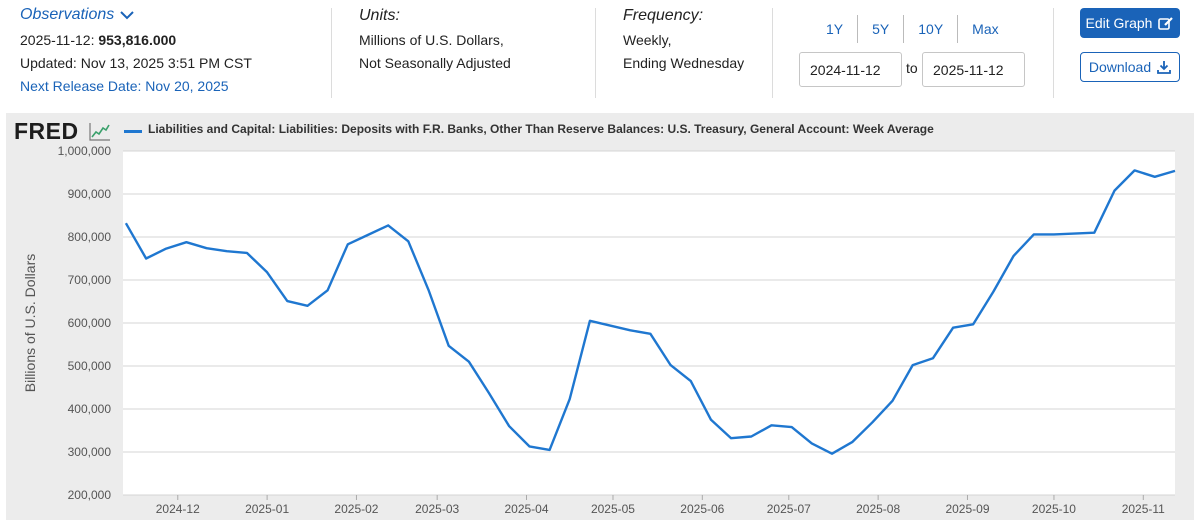  I want to click on download-button: Download, so click(1130, 67).